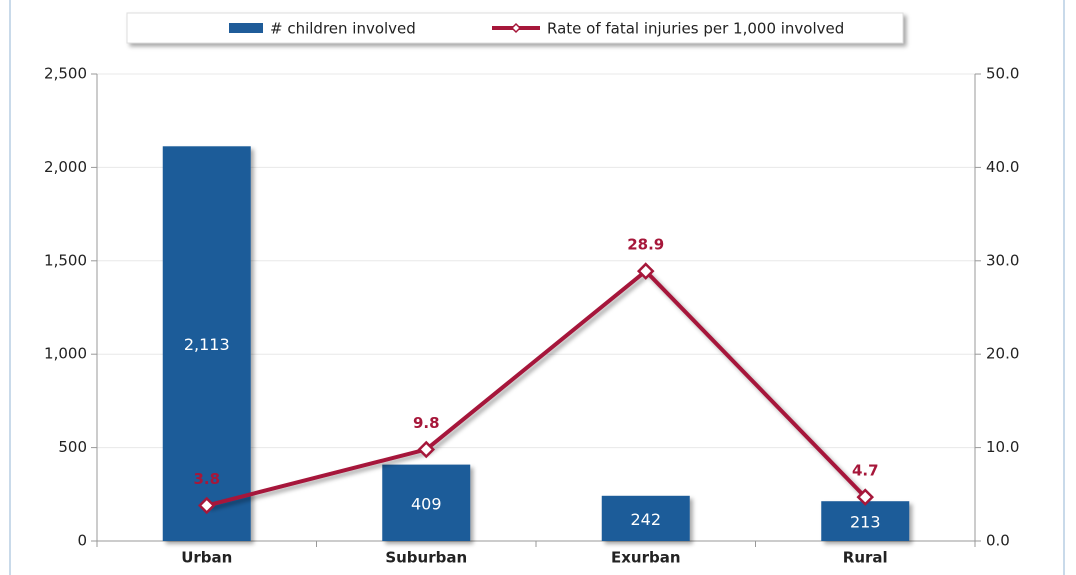  Describe the element at coordinates (65, 74) in the screenshot. I see `y-tick-label: 2,500` at that location.